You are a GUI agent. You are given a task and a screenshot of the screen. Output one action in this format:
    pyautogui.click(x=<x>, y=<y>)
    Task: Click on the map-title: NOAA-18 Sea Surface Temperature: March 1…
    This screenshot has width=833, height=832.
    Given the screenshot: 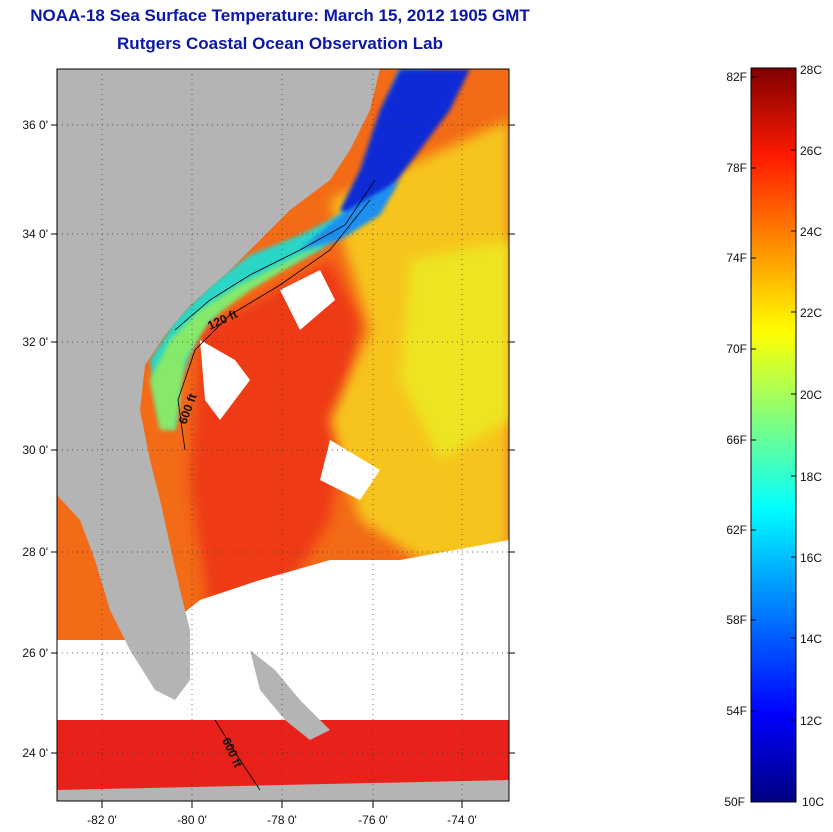 What is the action you would take?
    pyautogui.click(x=280, y=15)
    